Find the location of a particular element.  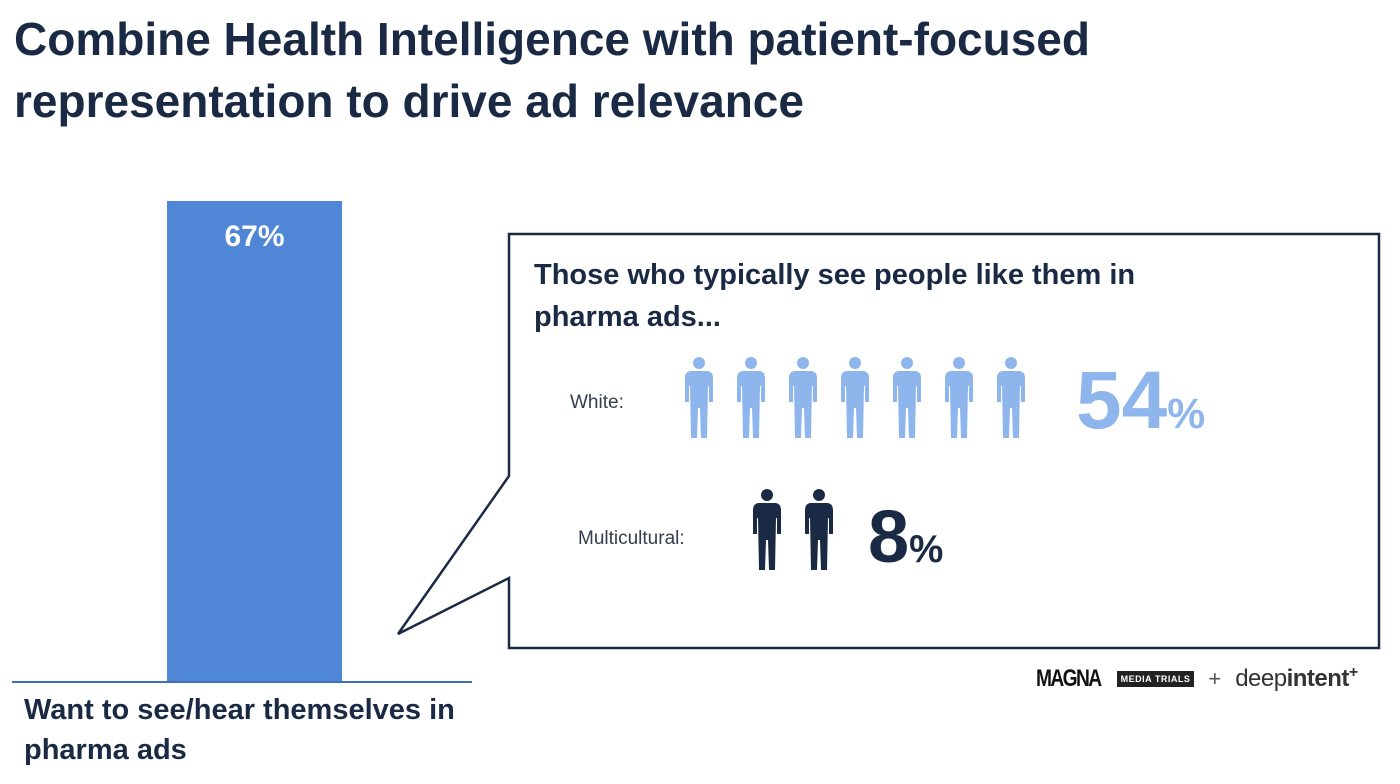

partner-logos: MAGNA MEDIA TRIALS + deepintent+ is located at coordinates (1197, 678).